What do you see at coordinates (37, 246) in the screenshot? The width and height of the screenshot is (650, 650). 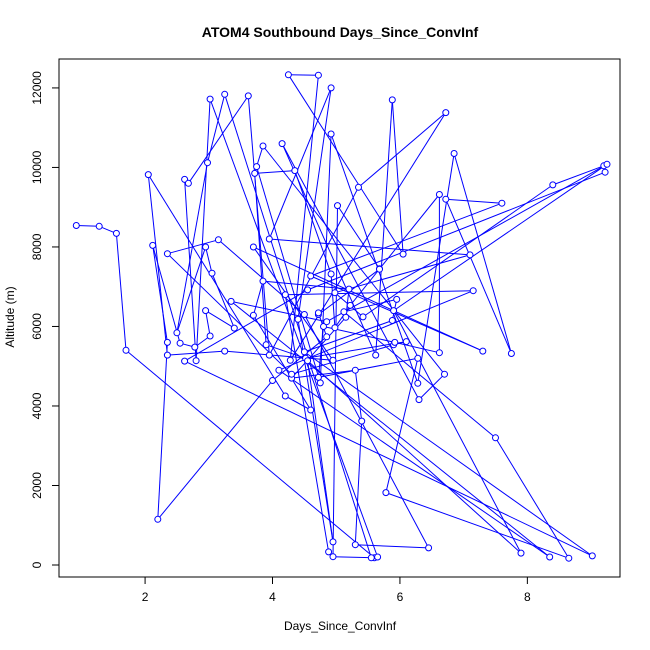 I see `y-tick-label: 8000` at bounding box center [37, 246].